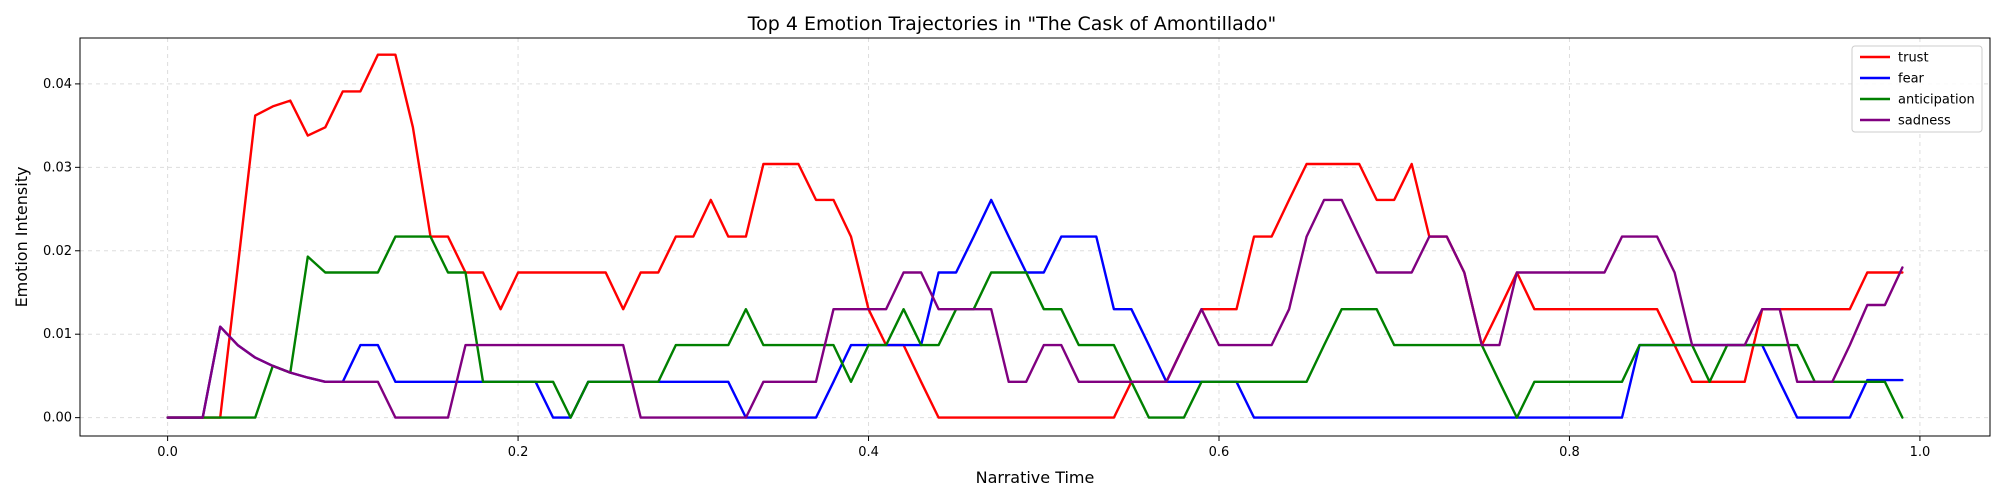  What do you see at coordinates (868, 452) in the screenshot?
I see `x-tick-label: 0.4` at bounding box center [868, 452].